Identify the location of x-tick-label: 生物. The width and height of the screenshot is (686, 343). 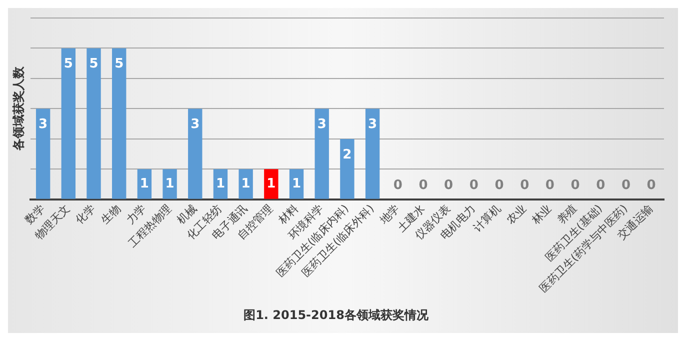
(111, 214).